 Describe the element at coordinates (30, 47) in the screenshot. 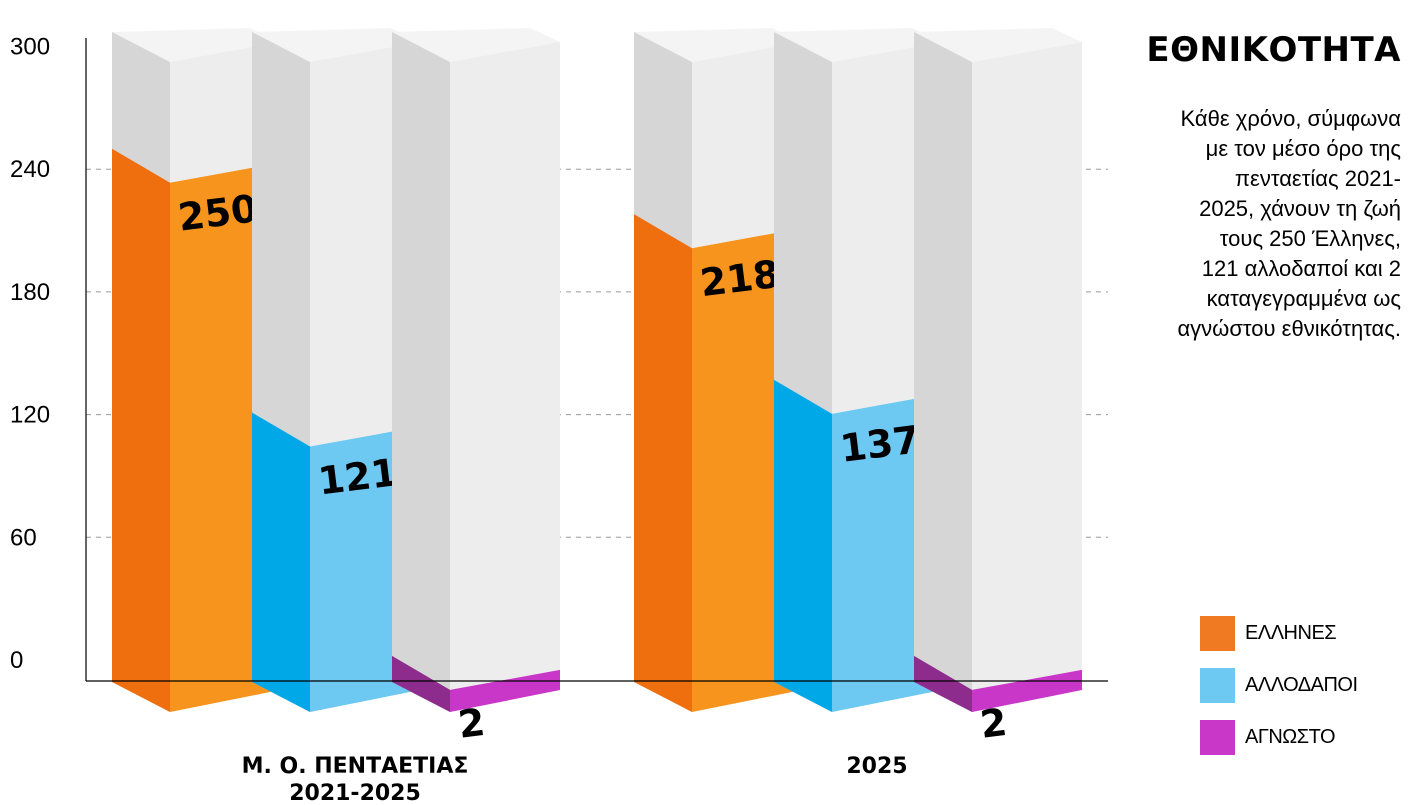

I see `y-tick-label: 300` at that location.